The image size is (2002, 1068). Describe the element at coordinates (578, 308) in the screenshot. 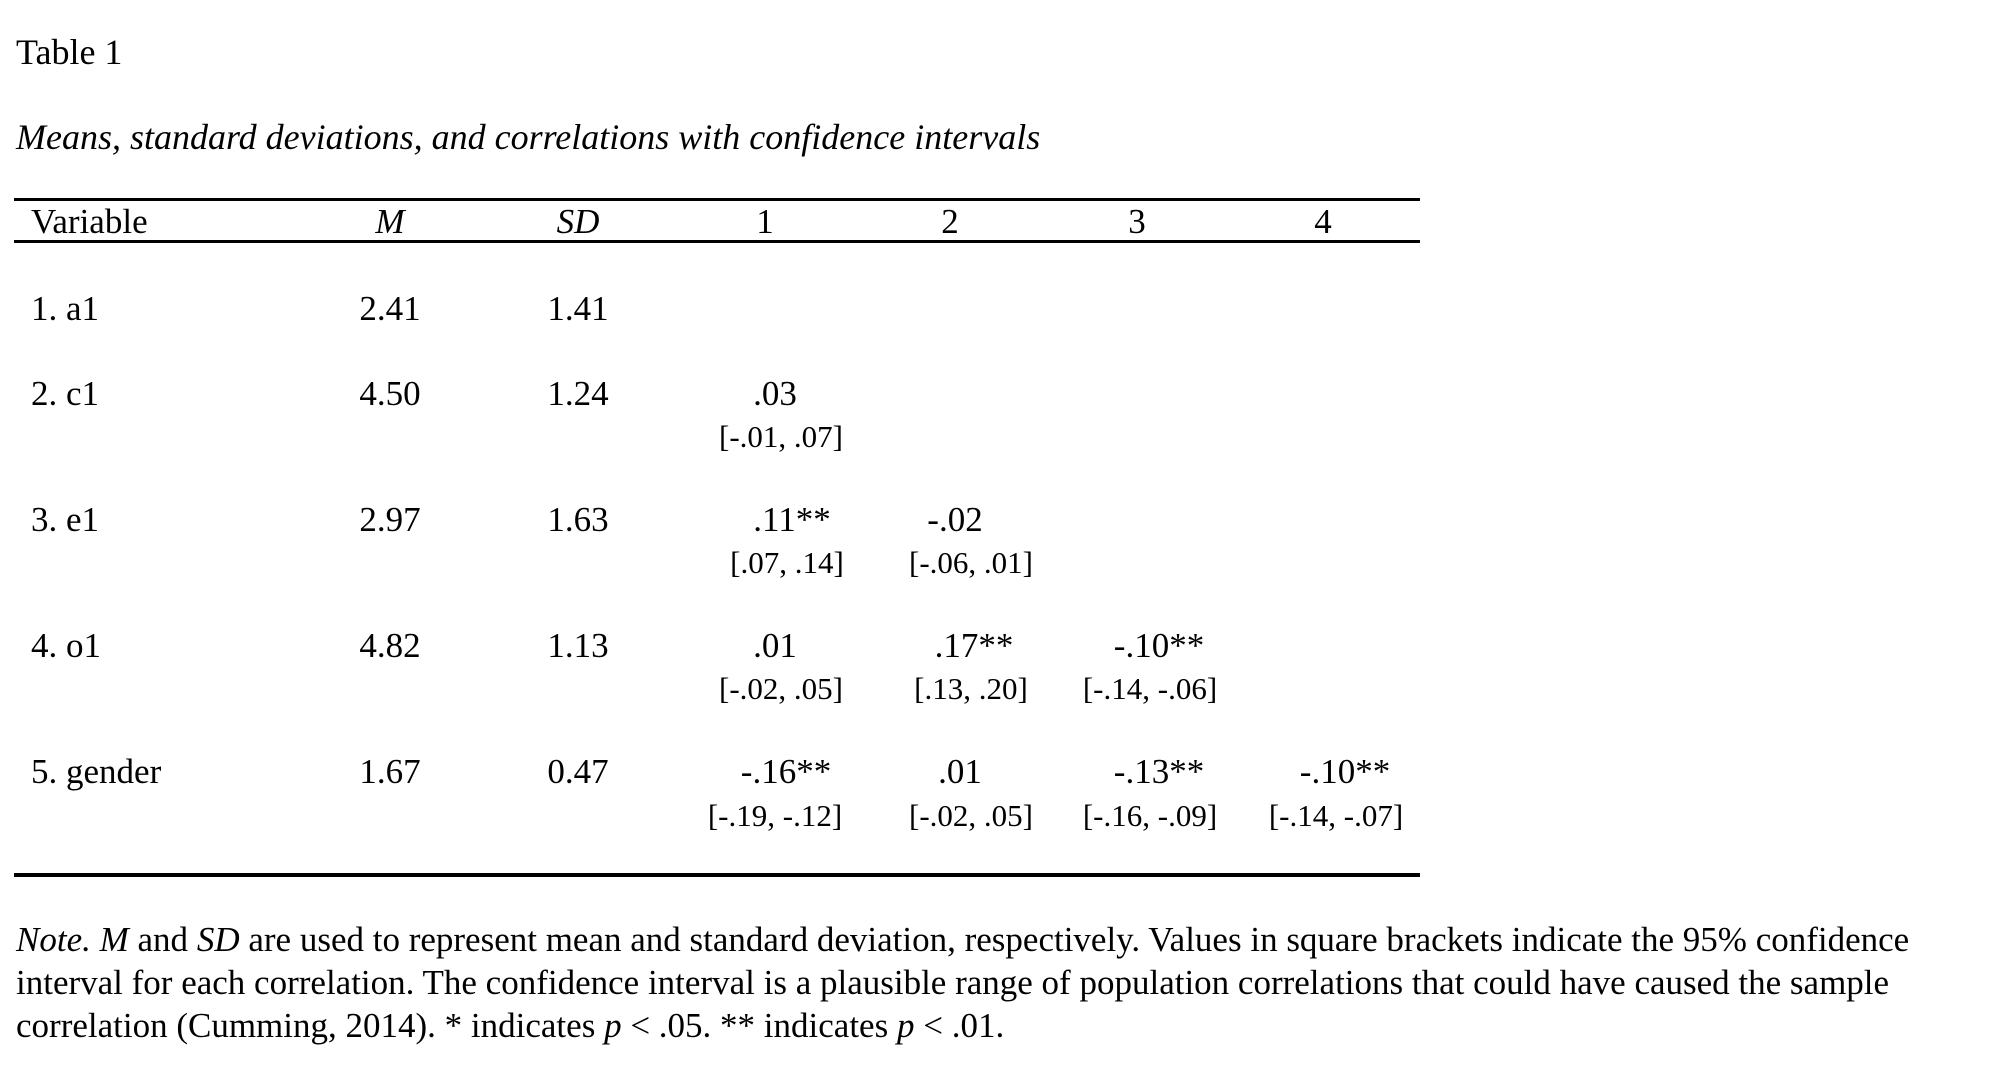

I see `row-sd: 1.41` at that location.